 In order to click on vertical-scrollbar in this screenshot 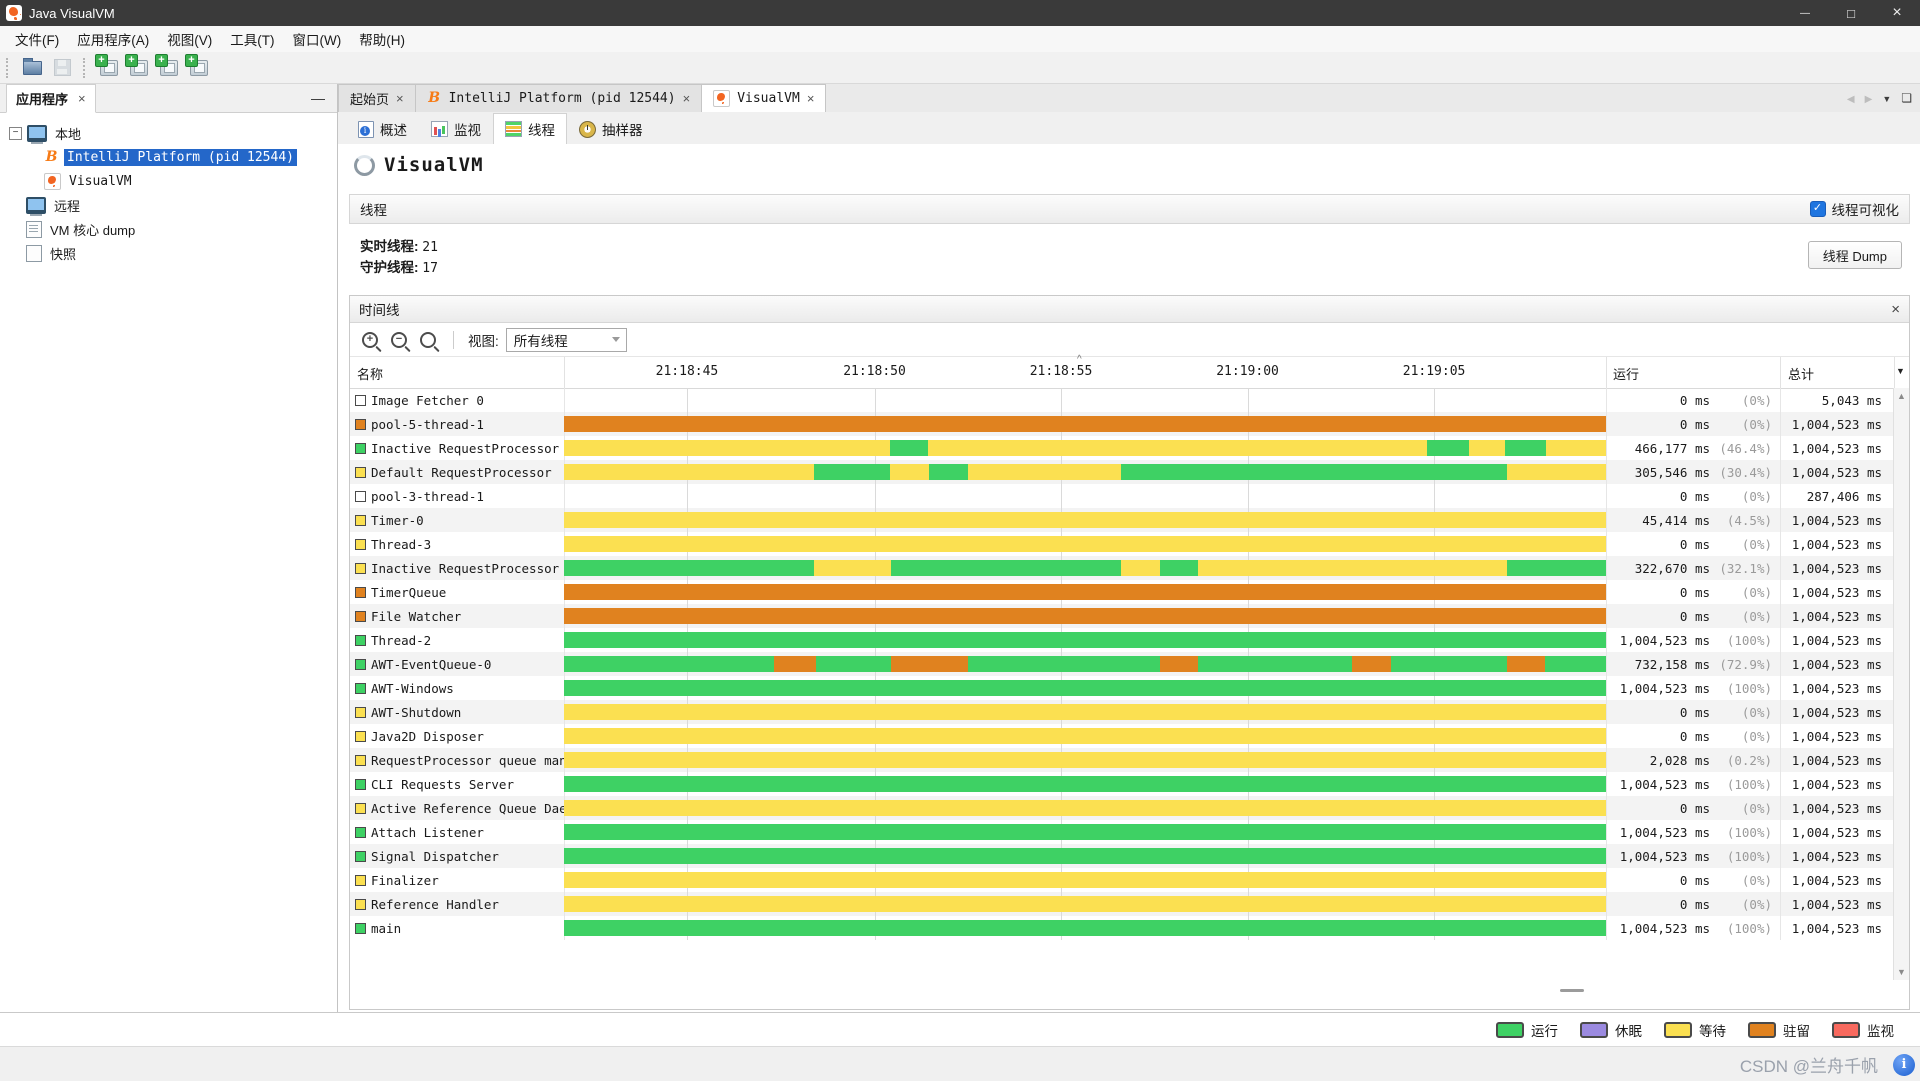, I will do `click(1901, 684)`.